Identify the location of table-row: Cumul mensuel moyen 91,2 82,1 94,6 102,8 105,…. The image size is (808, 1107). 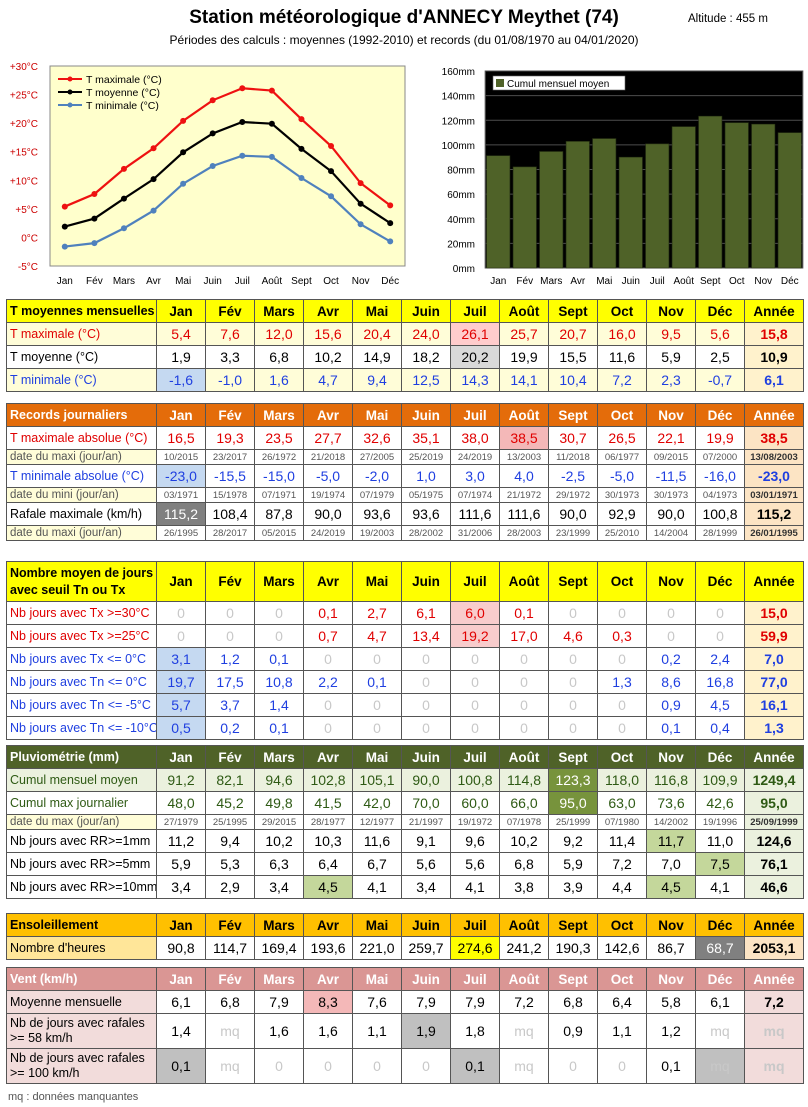
(405, 780).